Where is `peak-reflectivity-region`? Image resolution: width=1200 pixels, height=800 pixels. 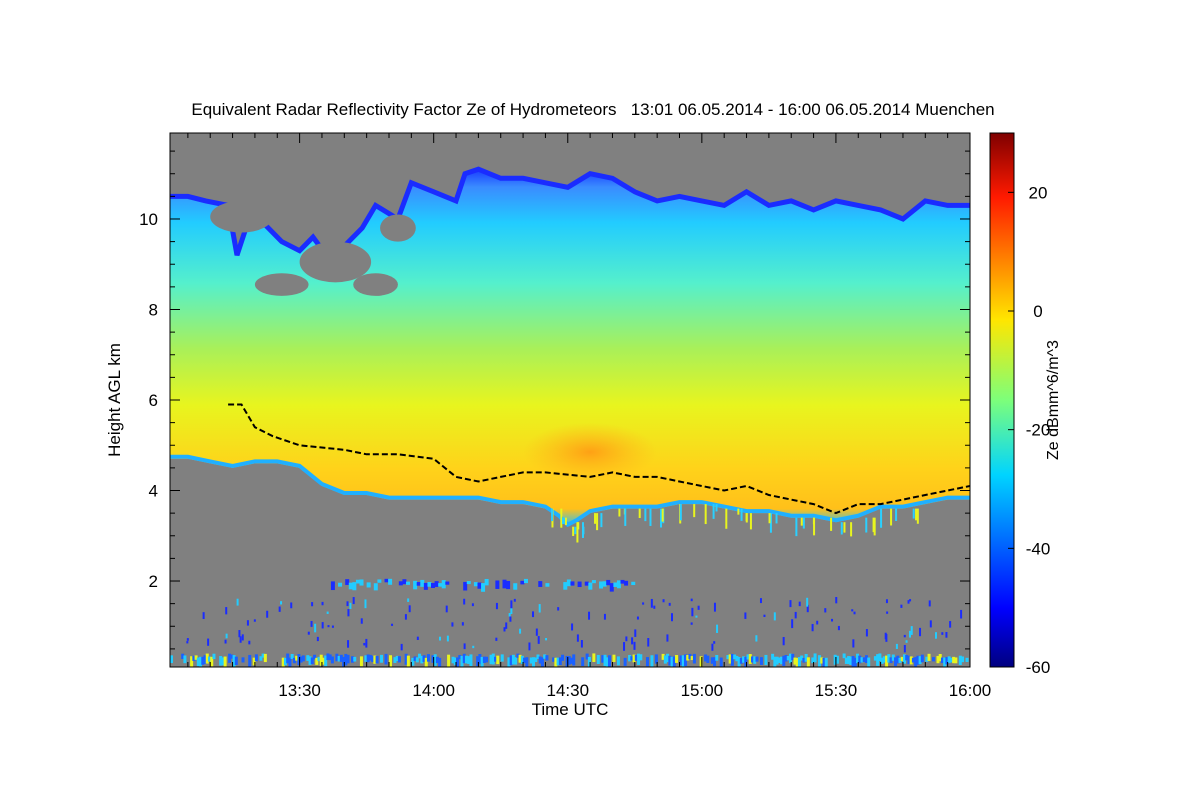 peak-reflectivity-region is located at coordinates (590, 452).